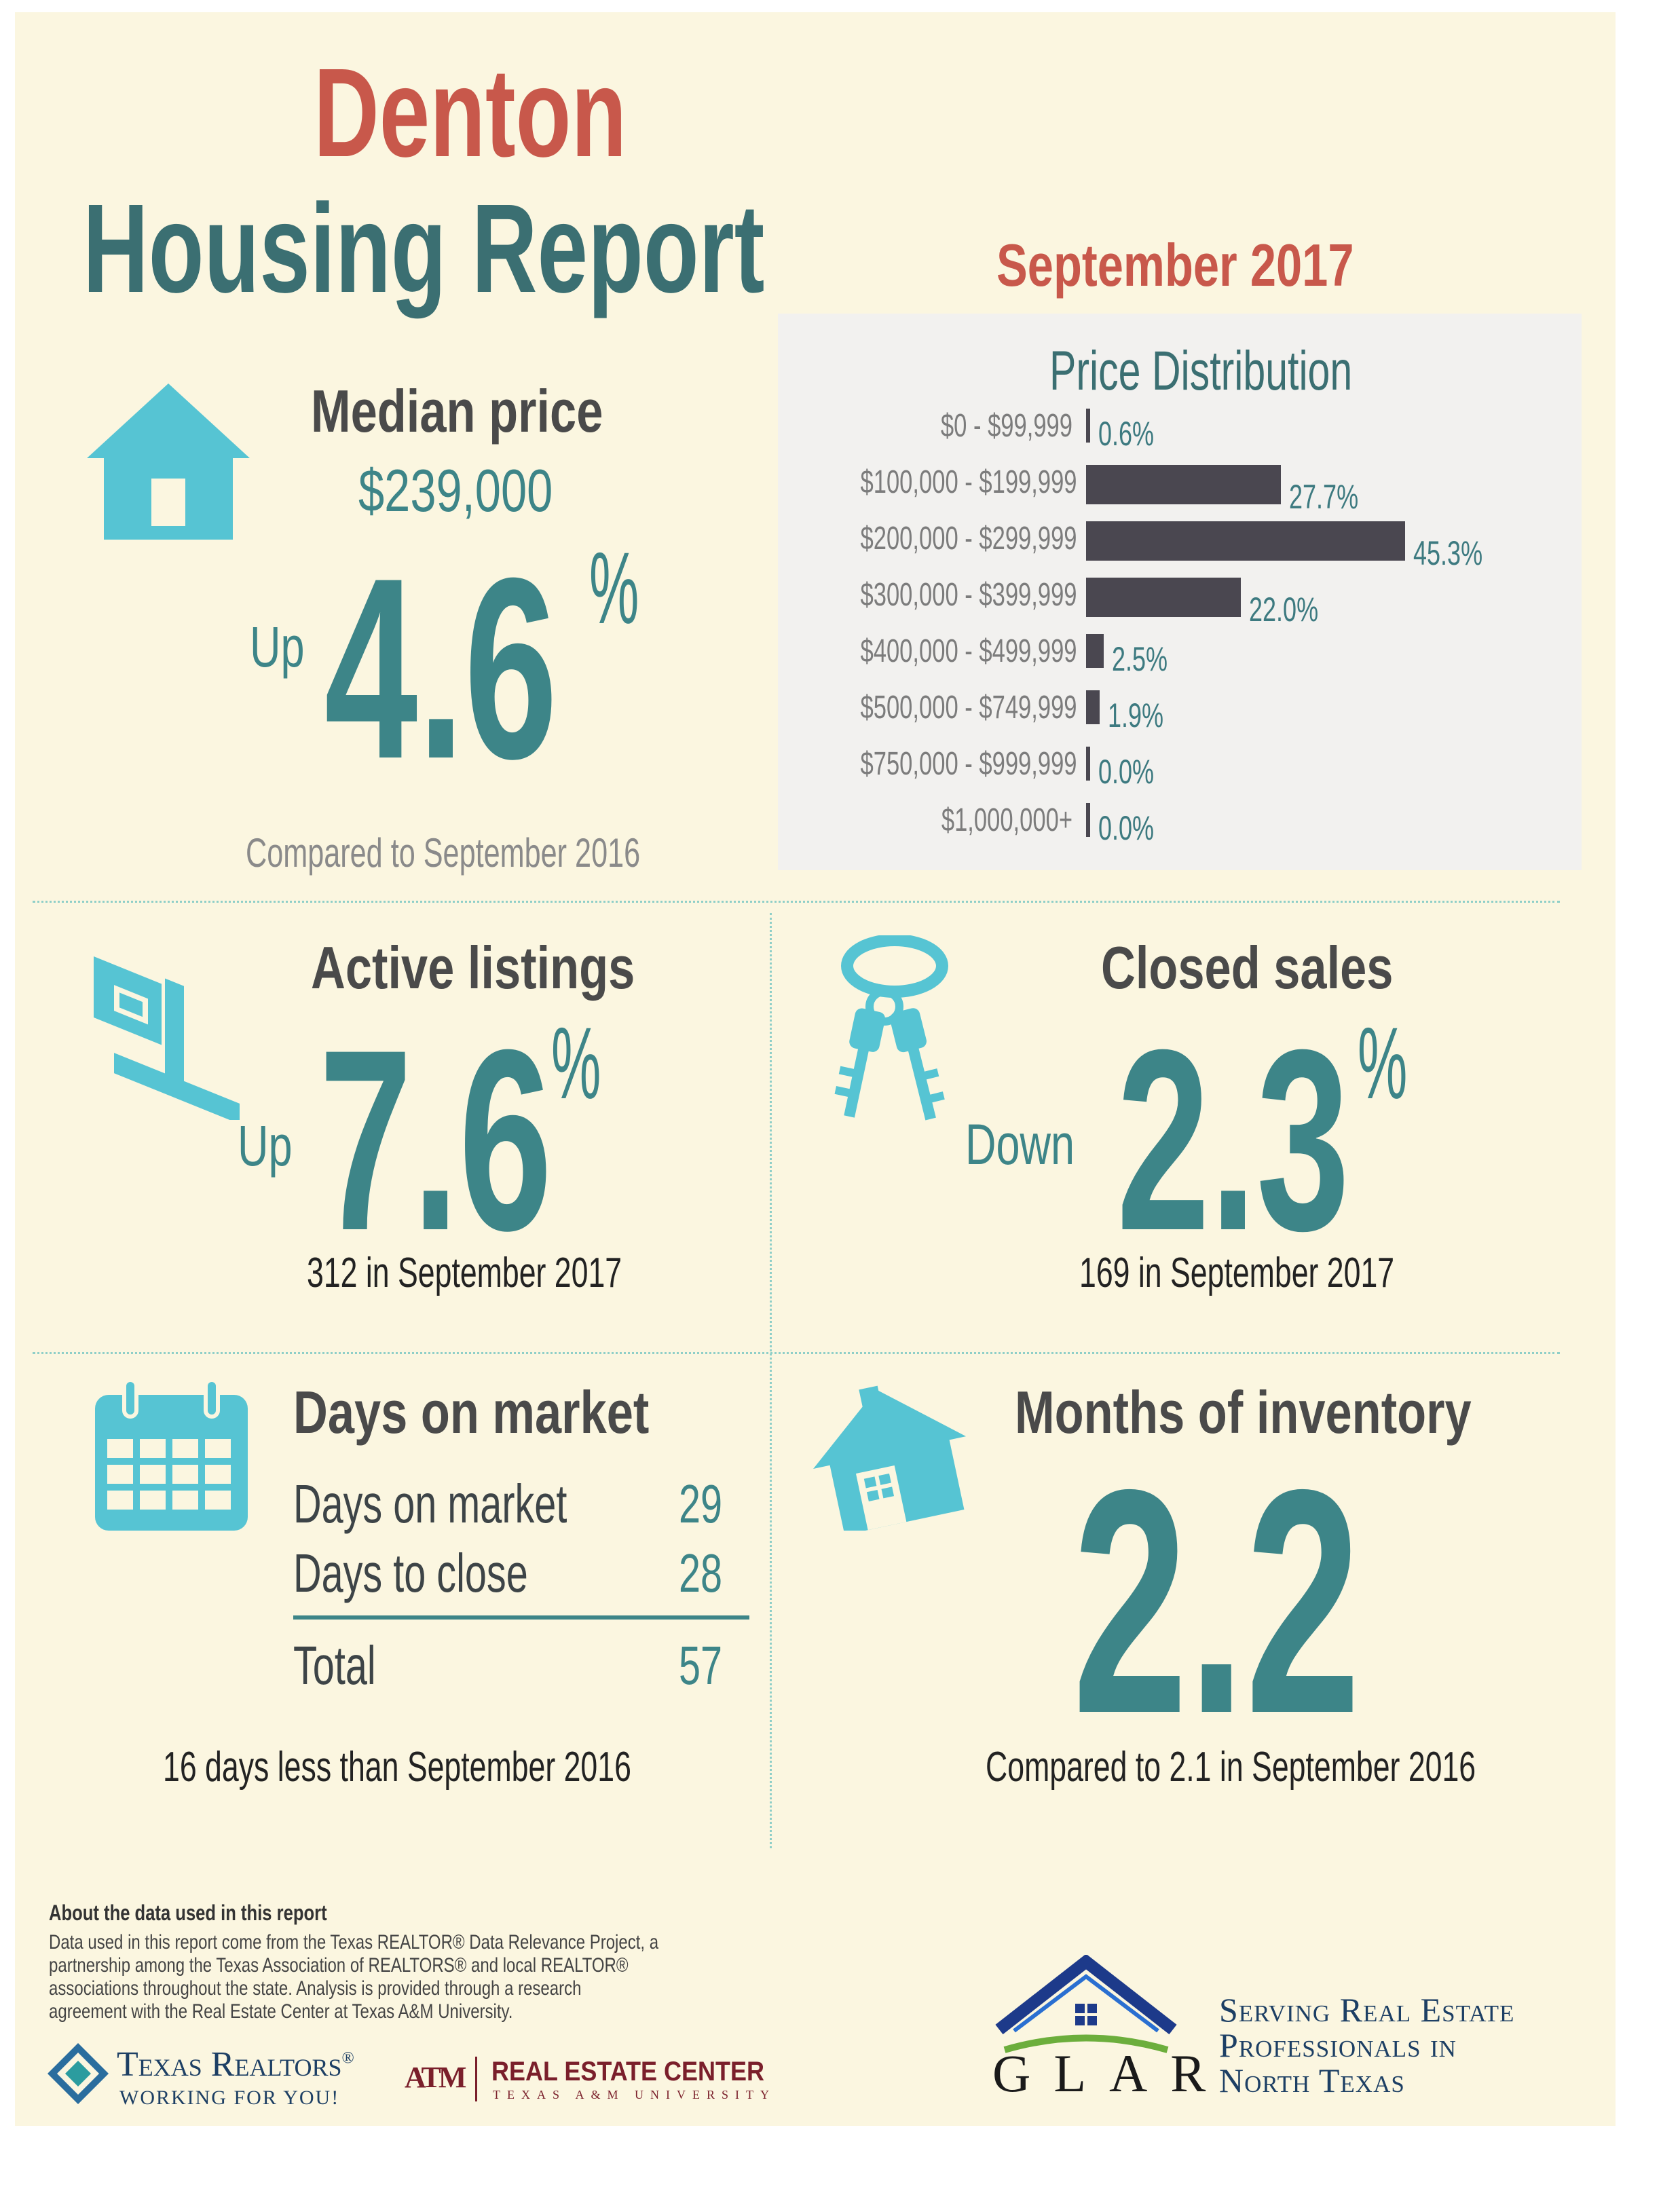 The image size is (1680, 2189). Describe the element at coordinates (521, 1617) in the screenshot. I see `total-rule` at that location.